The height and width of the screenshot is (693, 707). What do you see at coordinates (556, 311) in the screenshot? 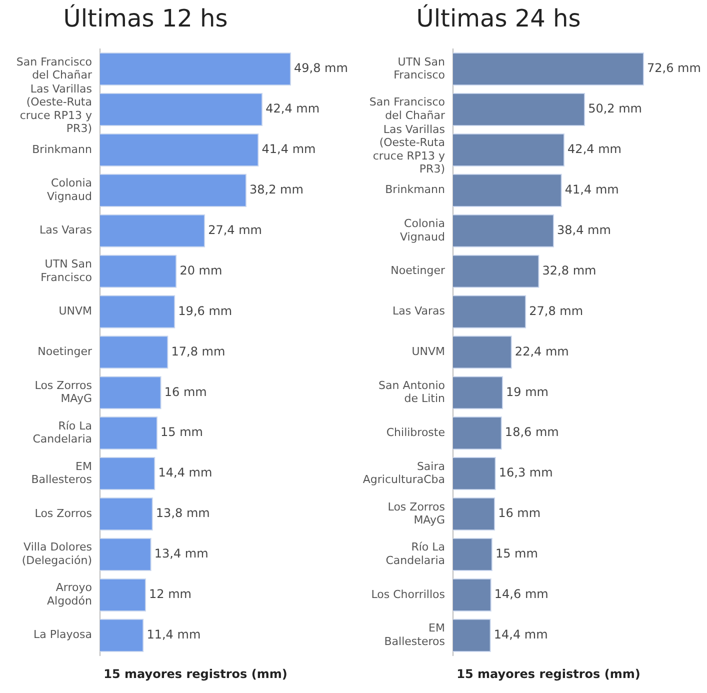
I see `data-label: 27,8 mm` at bounding box center [556, 311].